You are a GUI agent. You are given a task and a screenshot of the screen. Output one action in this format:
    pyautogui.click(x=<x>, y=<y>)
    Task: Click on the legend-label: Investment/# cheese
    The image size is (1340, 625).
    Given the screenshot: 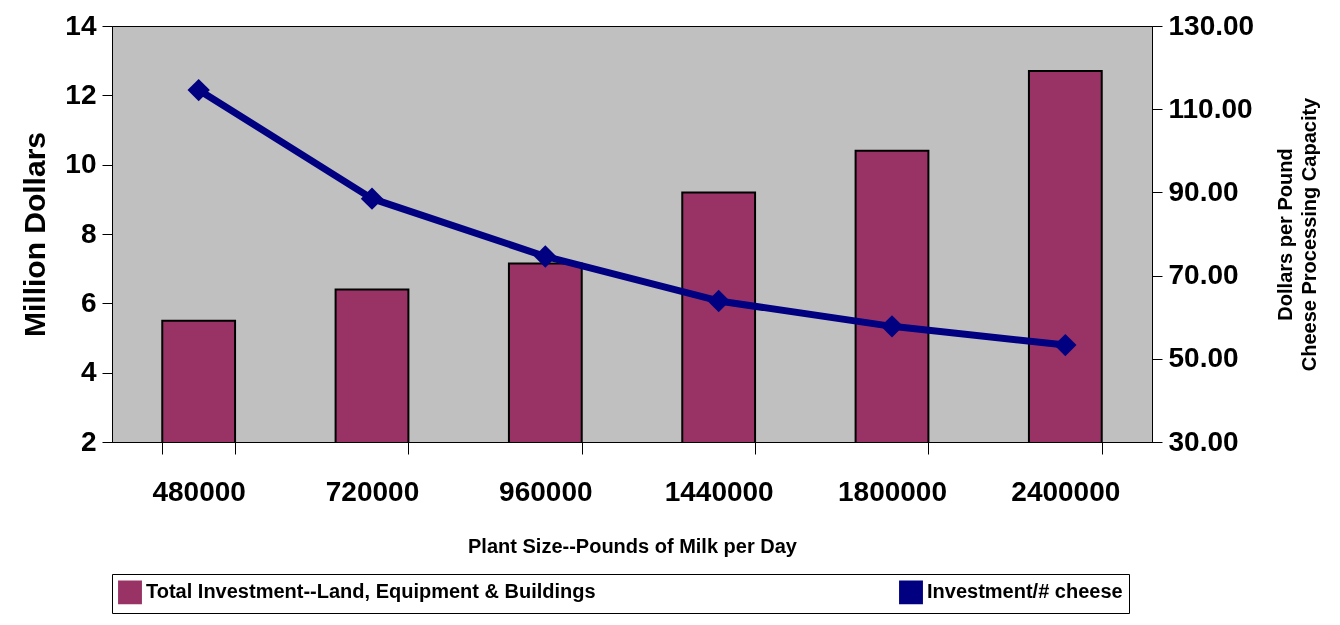 What is the action you would take?
    pyautogui.click(x=1025, y=591)
    